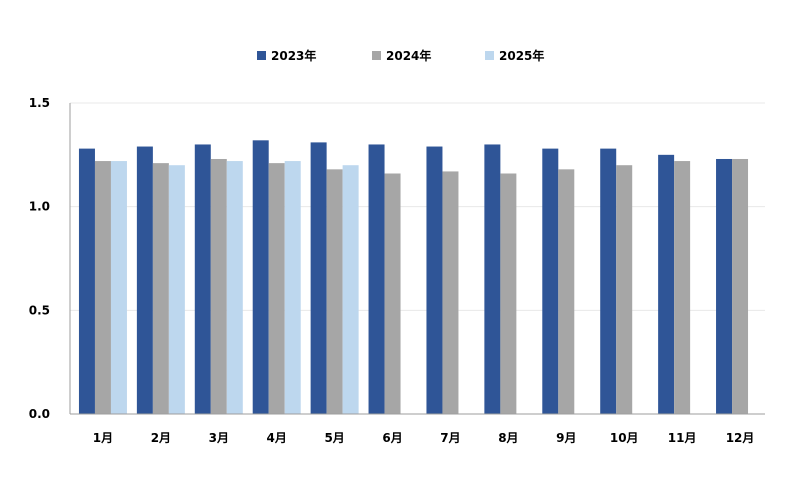 The image size is (800, 488). I want to click on bar-2023年-9月, so click(550, 281).